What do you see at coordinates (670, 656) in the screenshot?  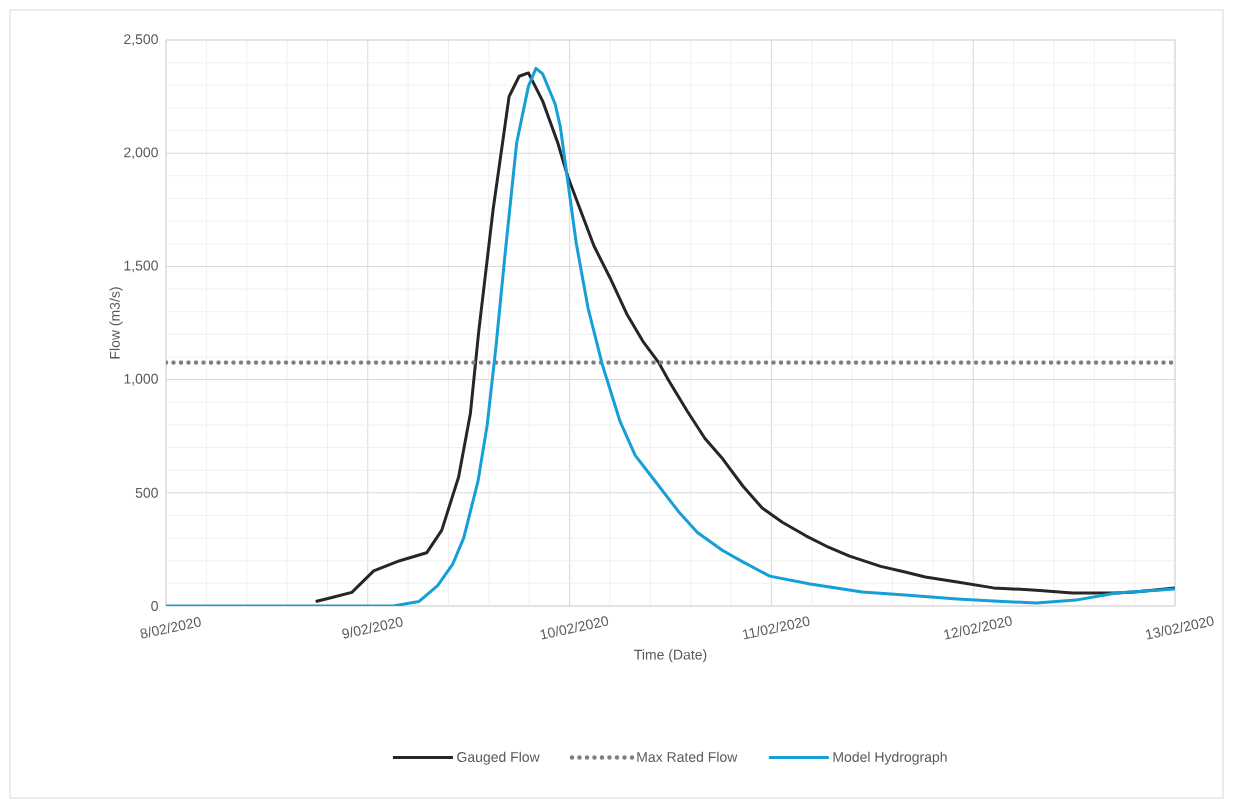 I see `x-axis-title: Time (Date)` at bounding box center [670, 656].